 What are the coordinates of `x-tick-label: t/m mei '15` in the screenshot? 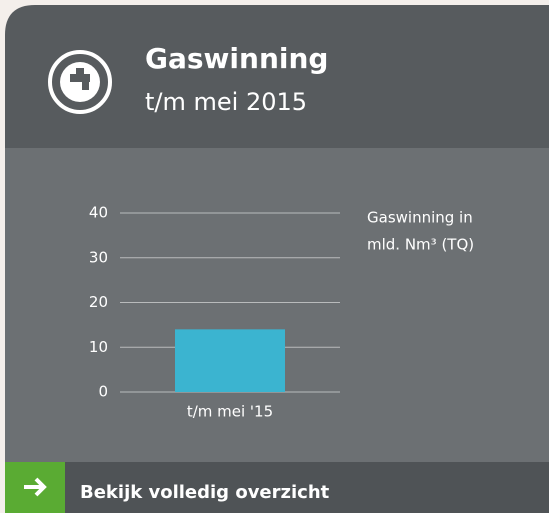 It's located at (230, 412).